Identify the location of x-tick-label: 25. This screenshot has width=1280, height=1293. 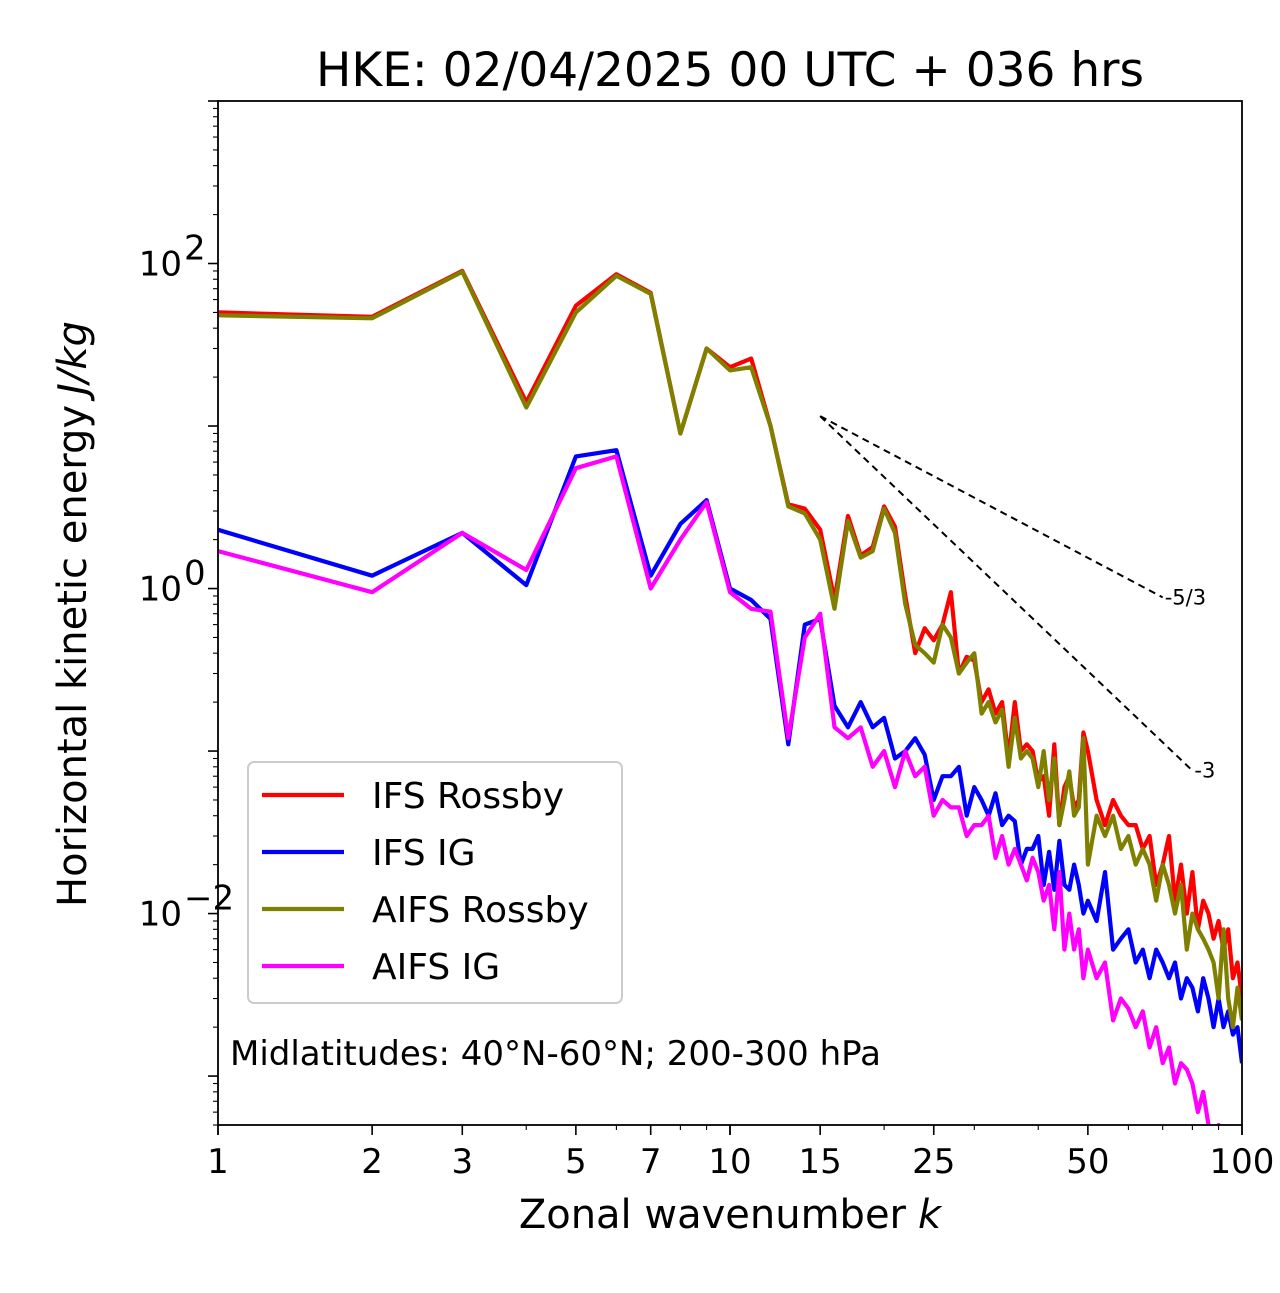
(933, 1162).